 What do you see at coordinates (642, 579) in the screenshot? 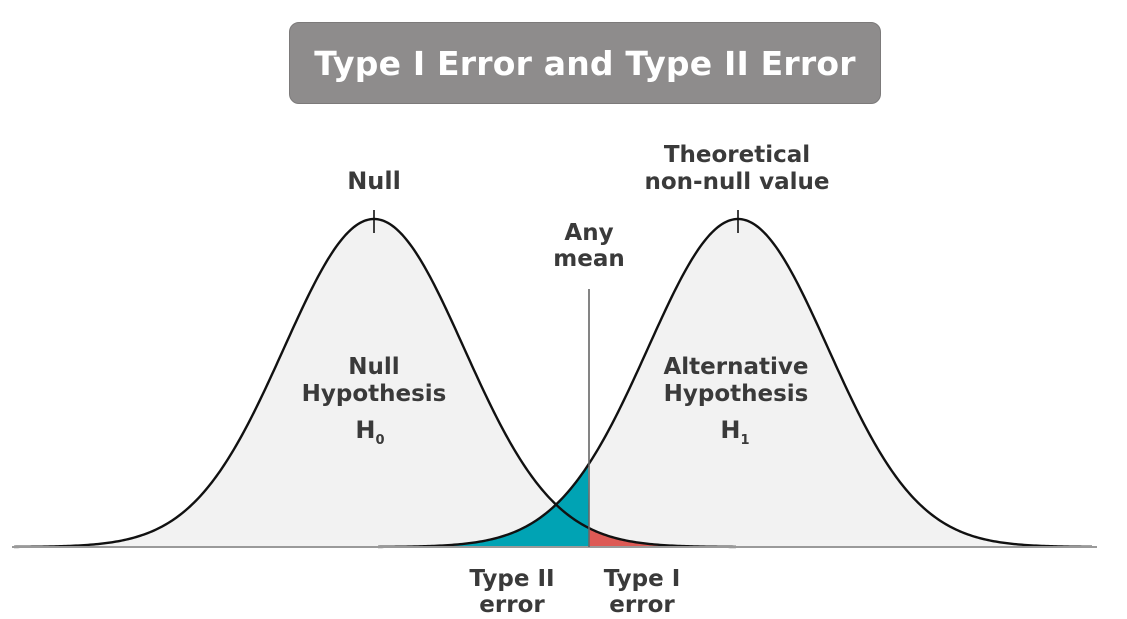
I see `type-i-error-label: Type I` at bounding box center [642, 579].